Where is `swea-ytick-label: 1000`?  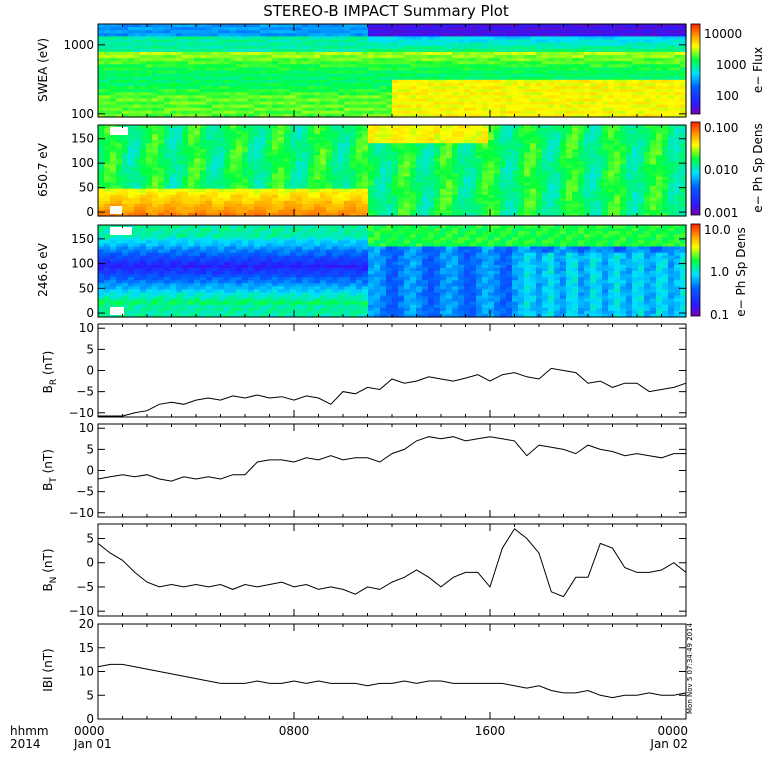 swea-ytick-label: 1000 is located at coordinates (78, 45).